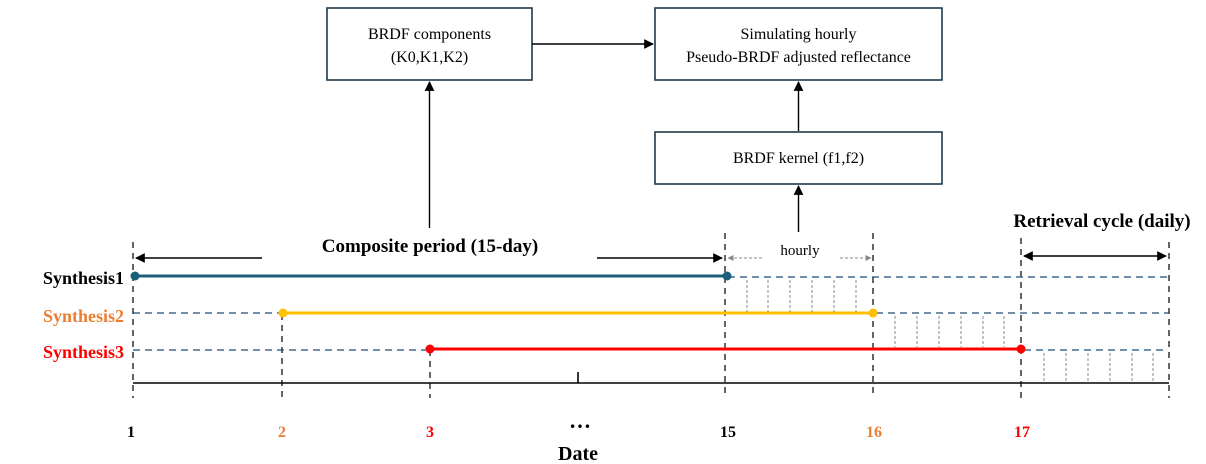 The image size is (1206, 464). I want to click on synthesis3-label: Synthesis3, so click(83, 352).